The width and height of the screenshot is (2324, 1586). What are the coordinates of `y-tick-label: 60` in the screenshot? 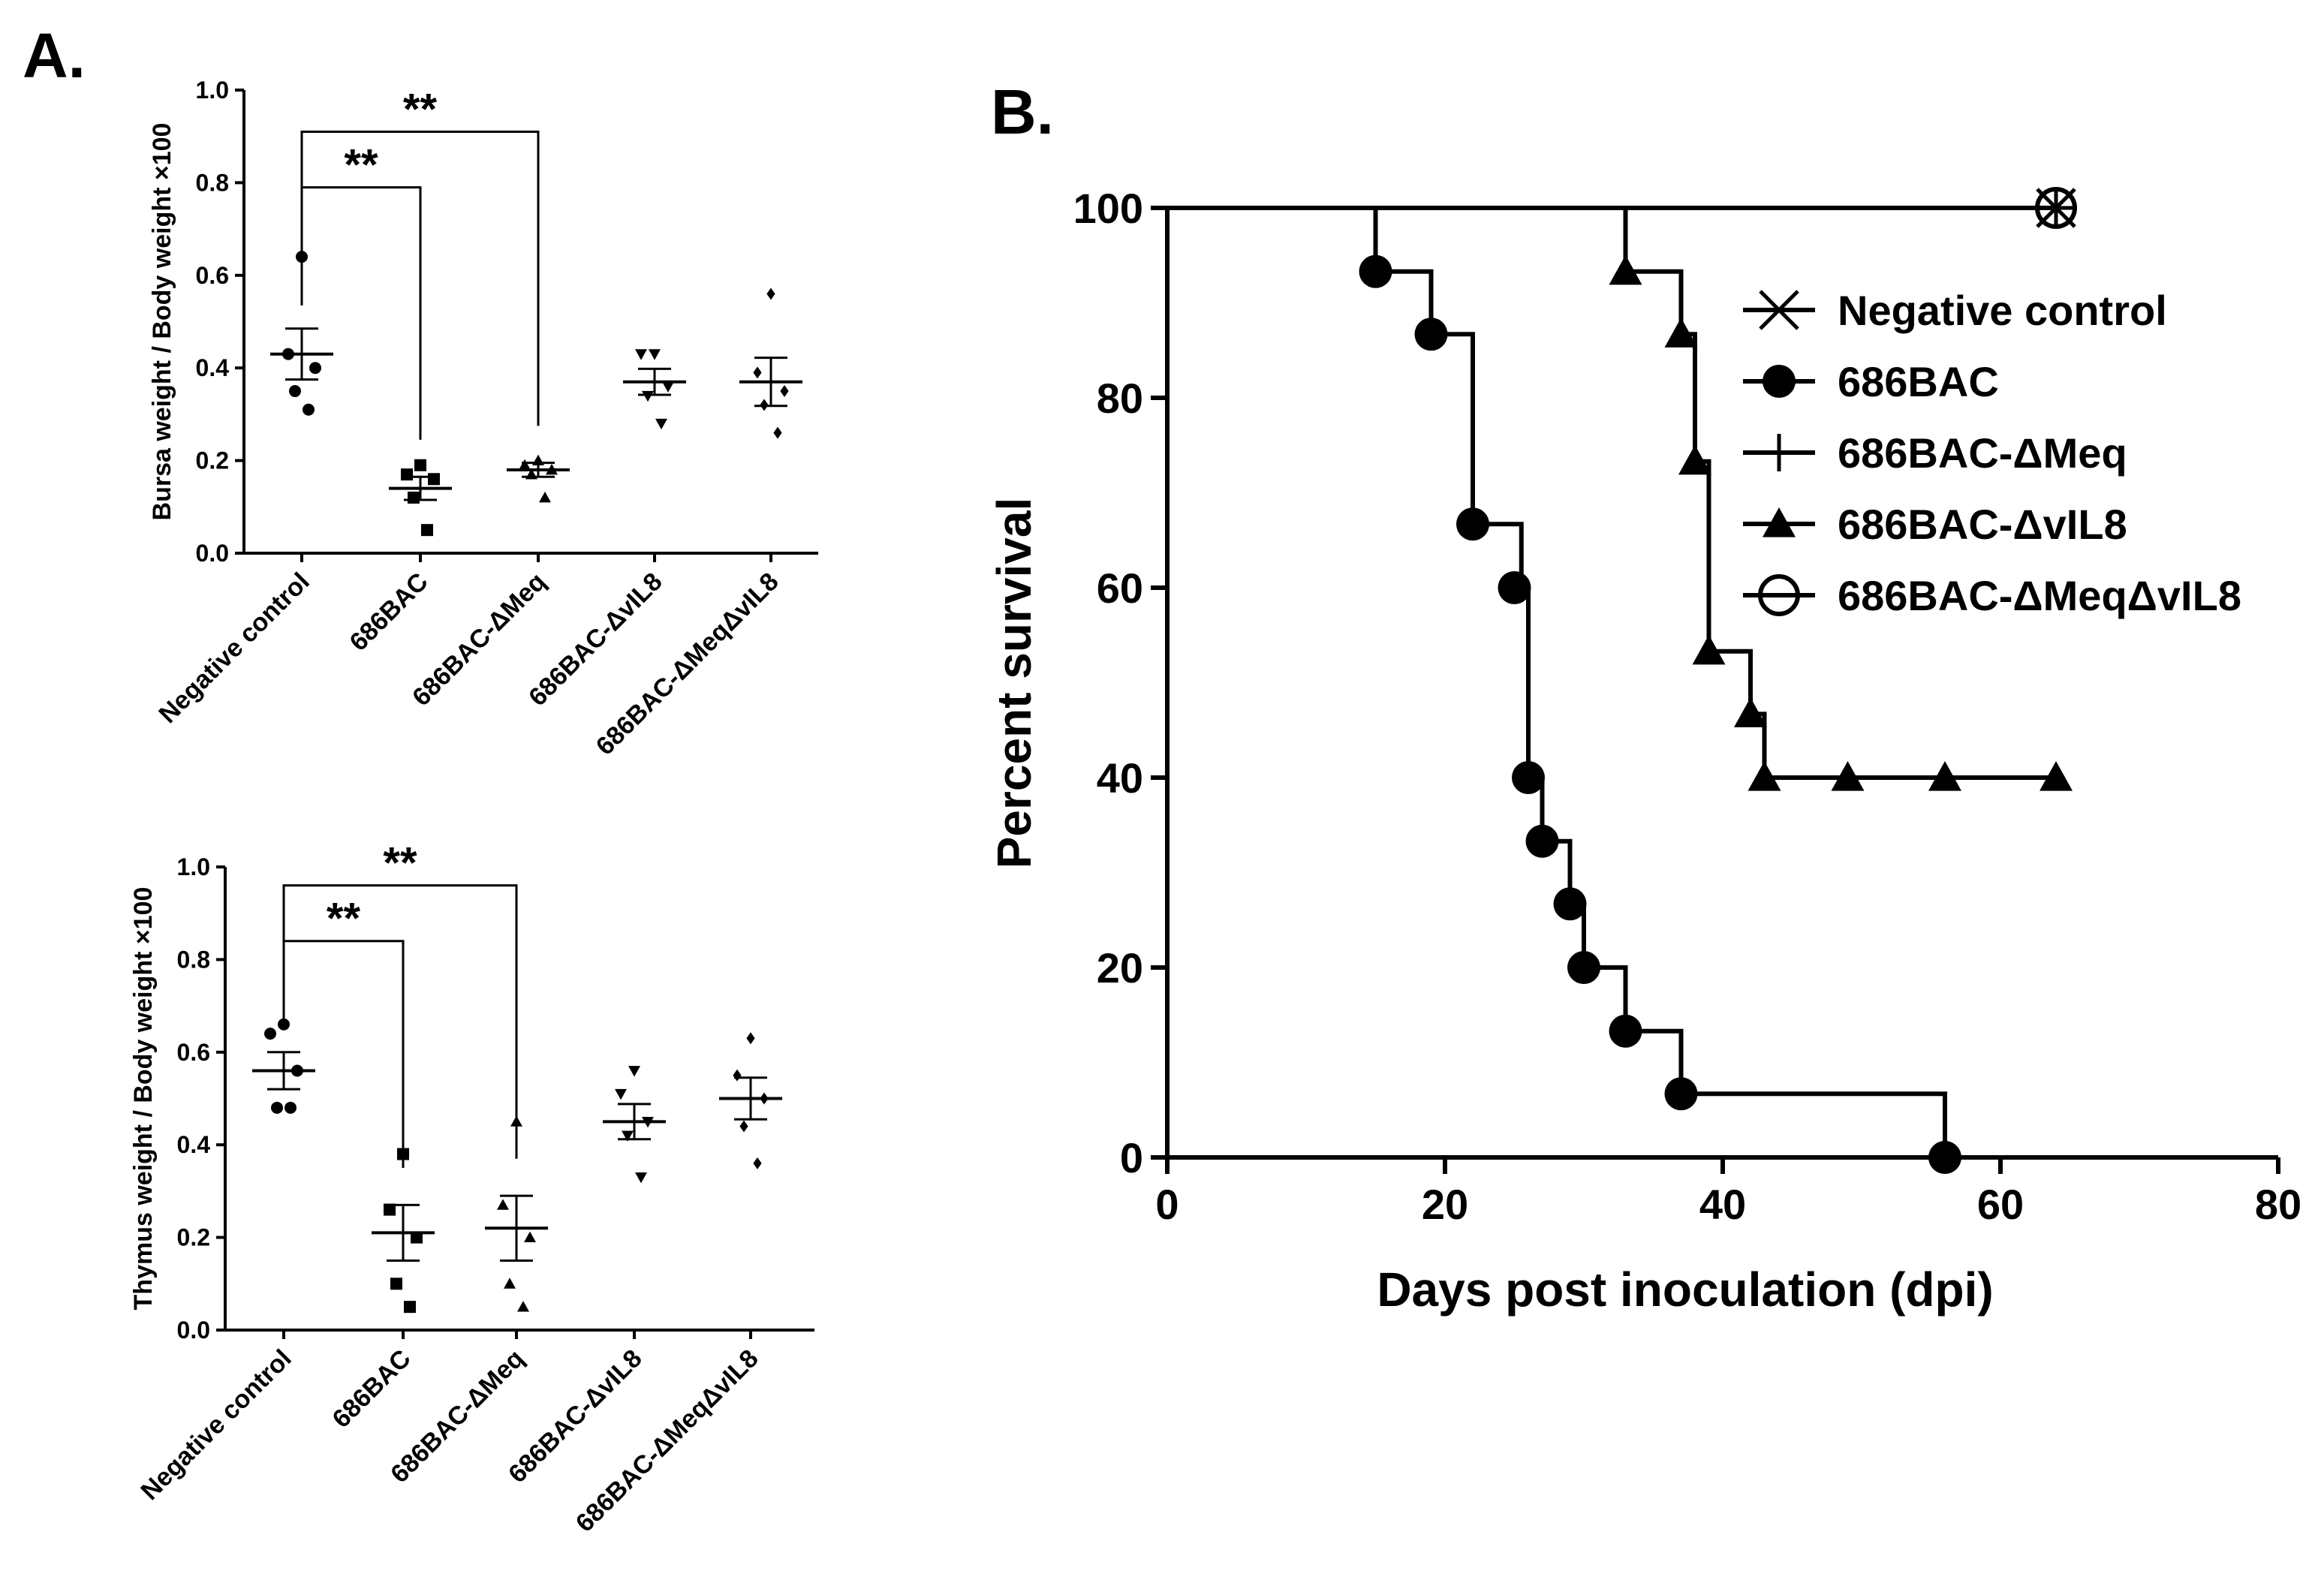 It's located at (1120, 588).